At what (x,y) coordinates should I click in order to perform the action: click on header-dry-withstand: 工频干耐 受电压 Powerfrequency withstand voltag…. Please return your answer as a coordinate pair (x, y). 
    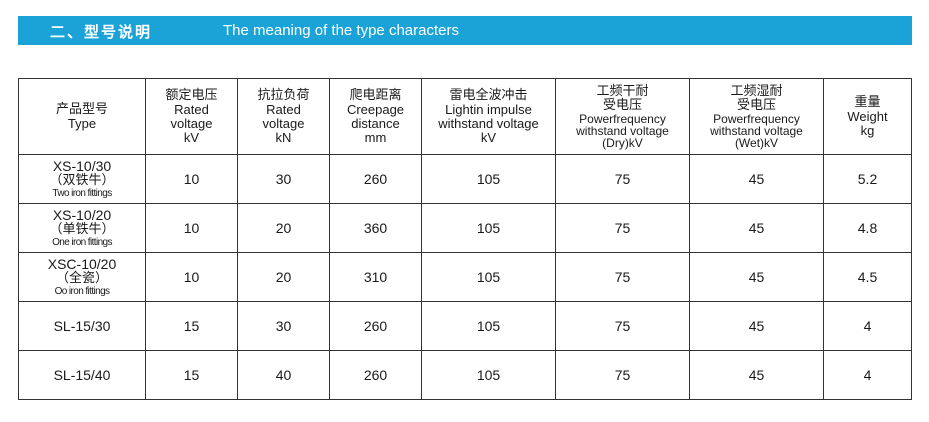
    Looking at the image, I should click on (622, 116).